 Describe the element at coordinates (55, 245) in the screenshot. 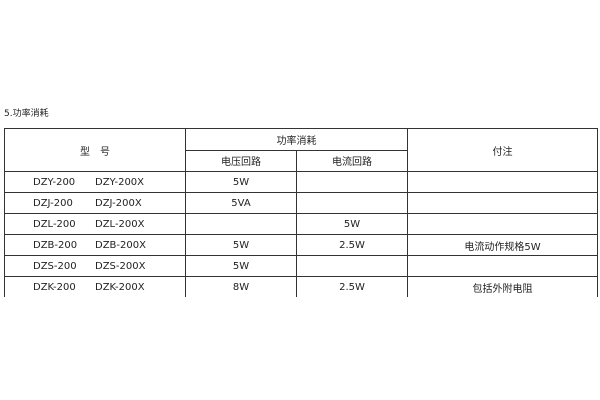

I see `model-a: DZB-200` at that location.